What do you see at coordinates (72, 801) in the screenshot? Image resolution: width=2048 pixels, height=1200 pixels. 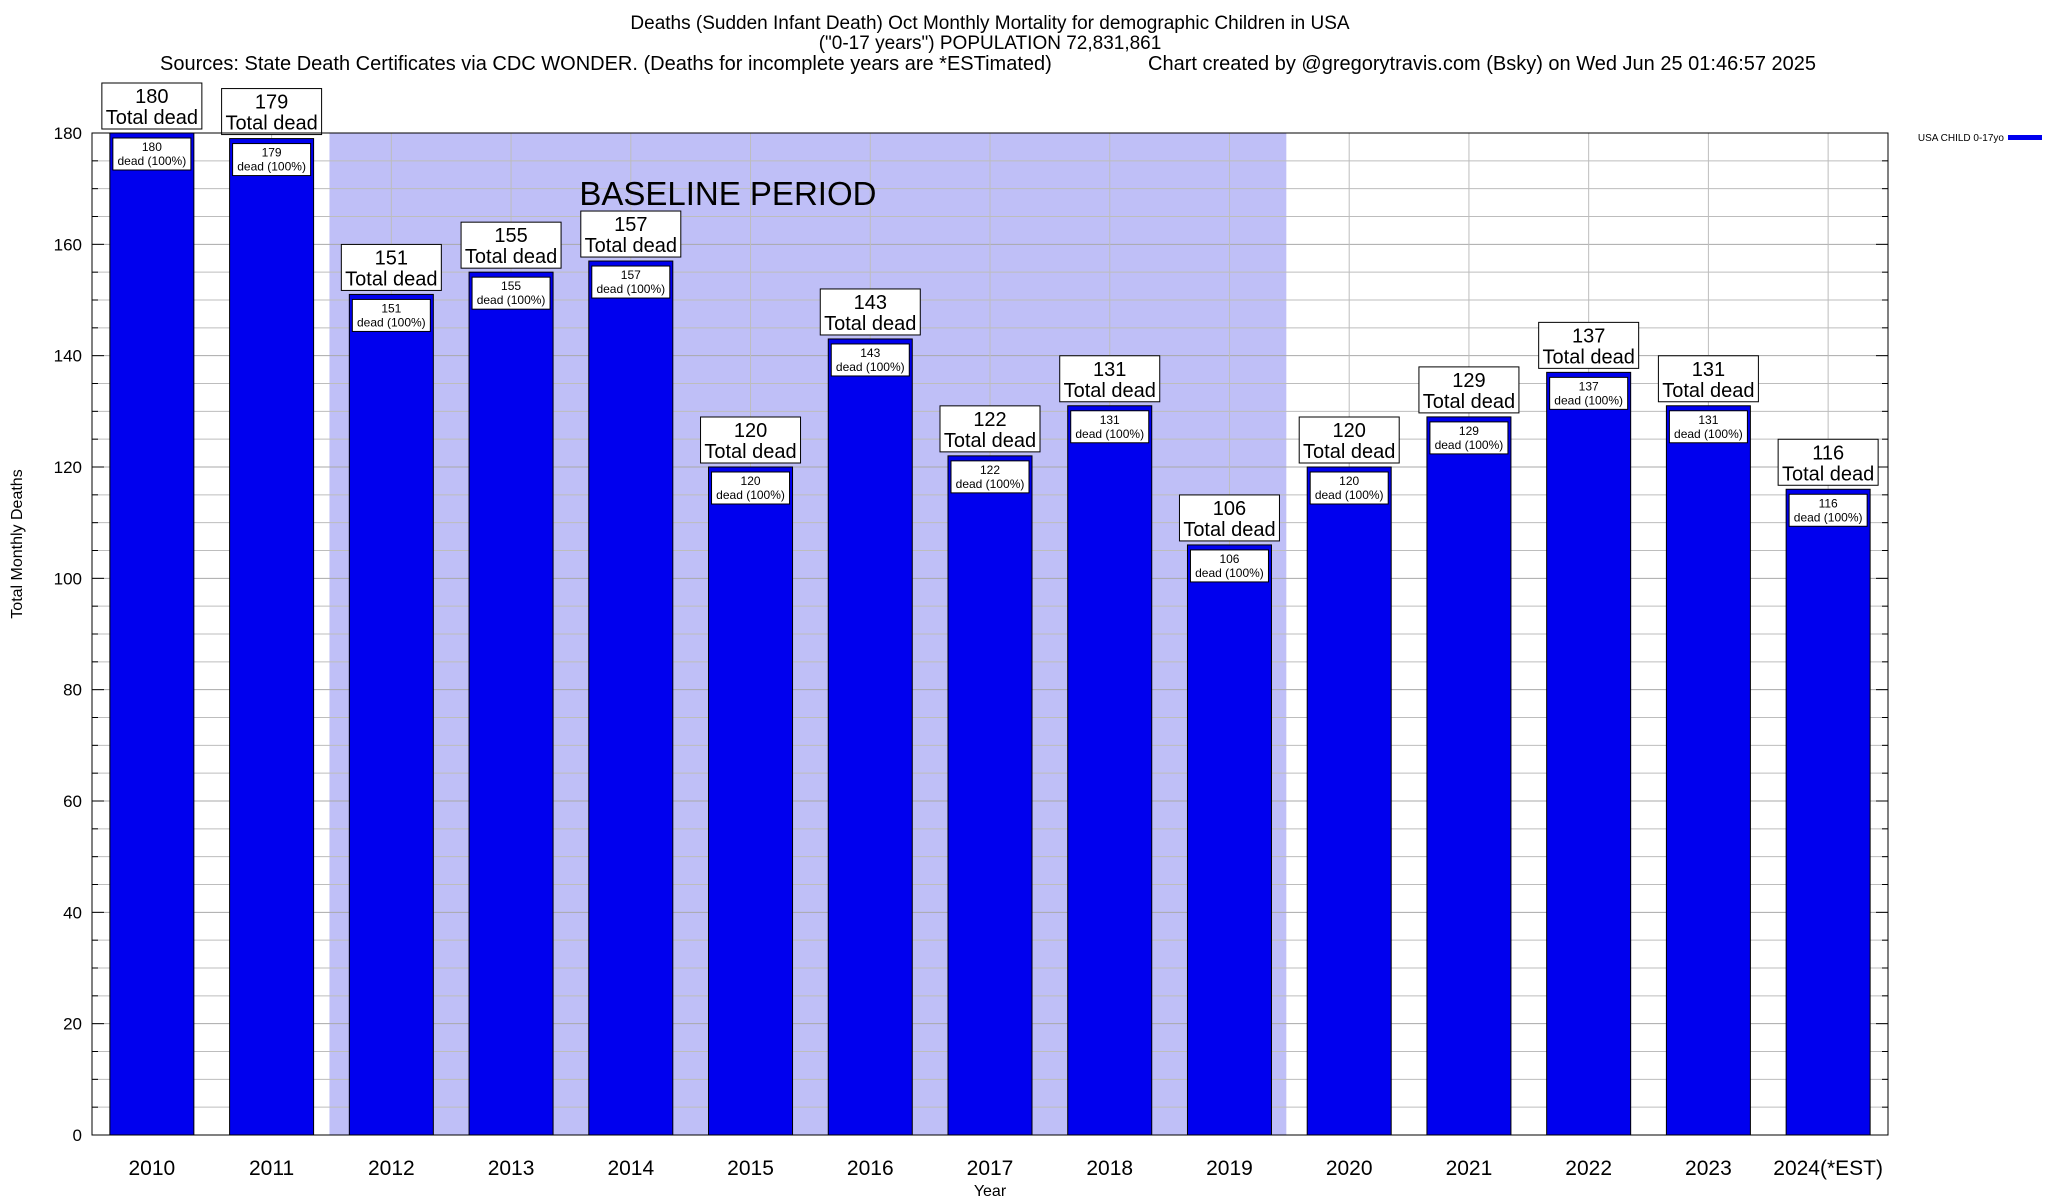 I see `y-tick-label: 60` at bounding box center [72, 801].